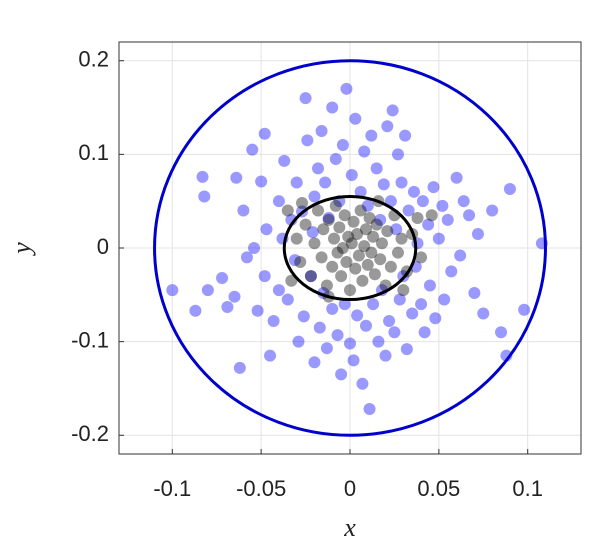 The height and width of the screenshot is (559, 598). Describe the element at coordinates (261, 488) in the screenshot. I see `x-tick-label: -0.05` at that location.